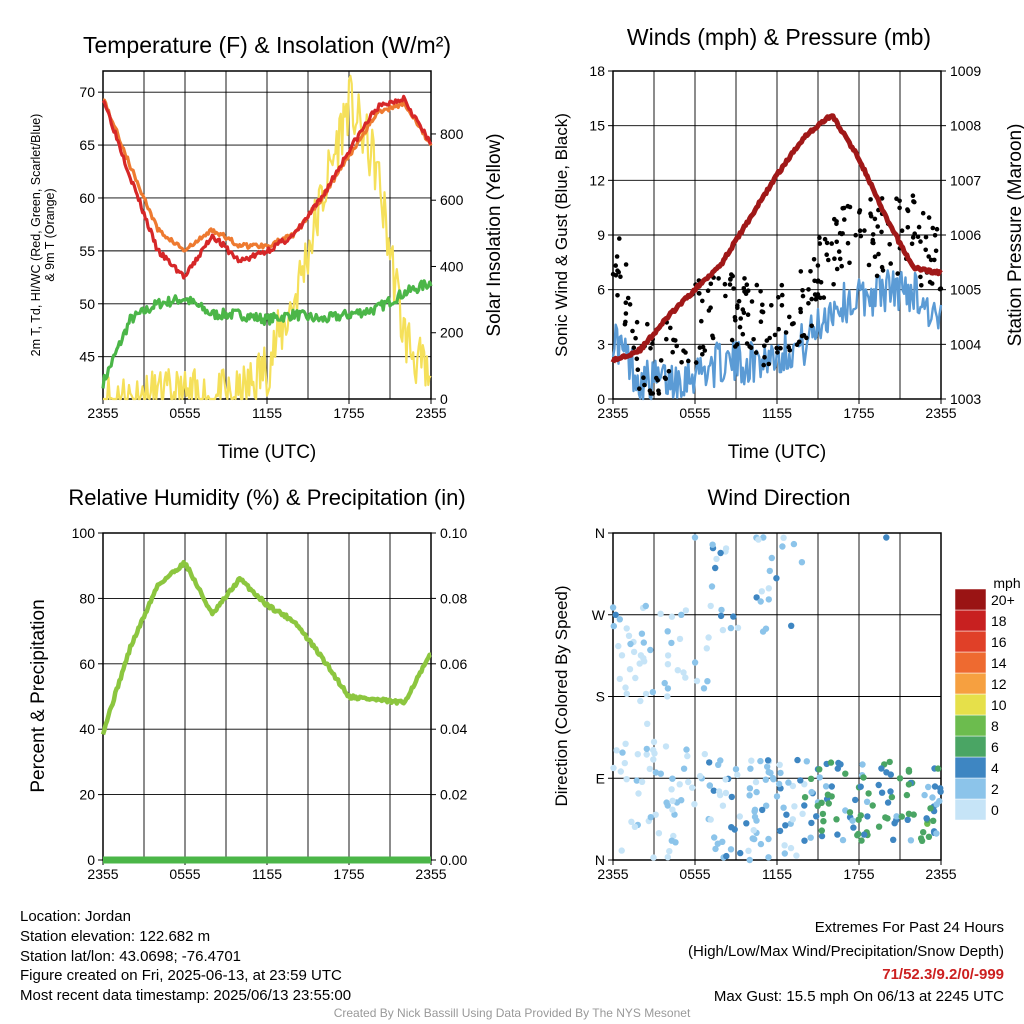  What do you see at coordinates (965, 126) in the screenshot?
I see `wind-y2-tick-label: 1008` at bounding box center [965, 126].